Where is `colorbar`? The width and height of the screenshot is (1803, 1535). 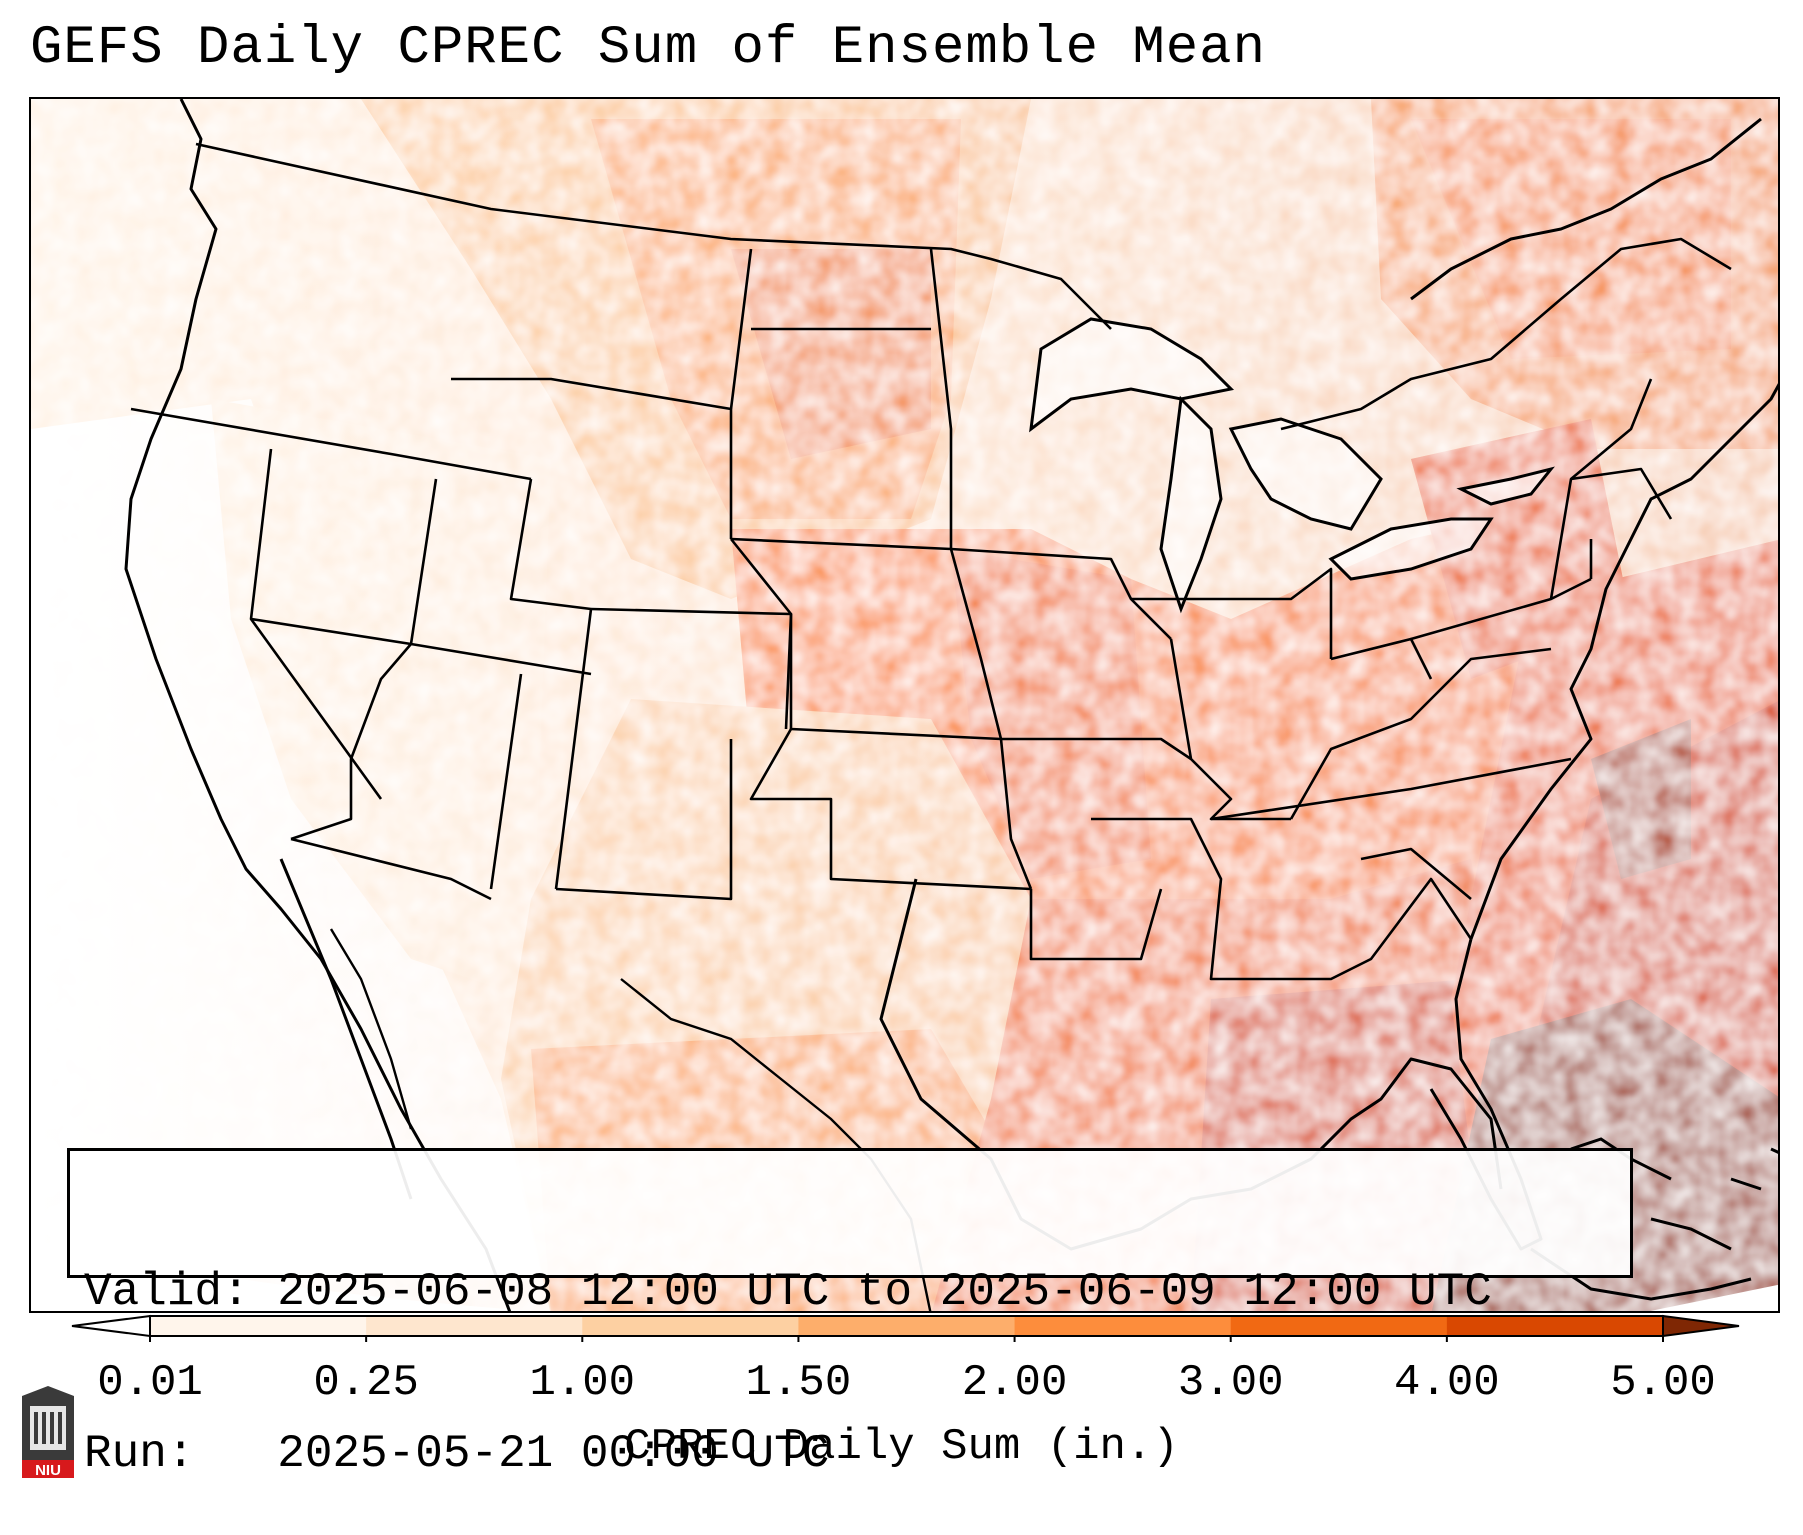
colorbar is located at coordinates (905, 1328).